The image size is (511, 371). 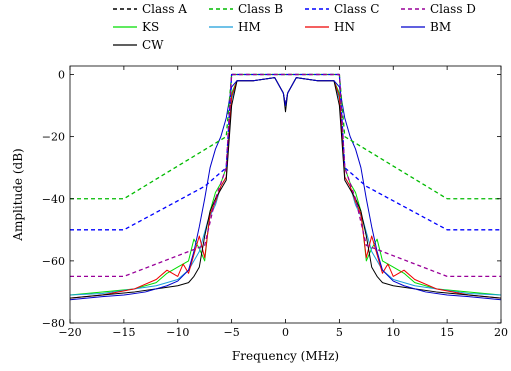 What do you see at coordinates (339, 332) in the screenshot?
I see `x-tick-label: 5` at bounding box center [339, 332].